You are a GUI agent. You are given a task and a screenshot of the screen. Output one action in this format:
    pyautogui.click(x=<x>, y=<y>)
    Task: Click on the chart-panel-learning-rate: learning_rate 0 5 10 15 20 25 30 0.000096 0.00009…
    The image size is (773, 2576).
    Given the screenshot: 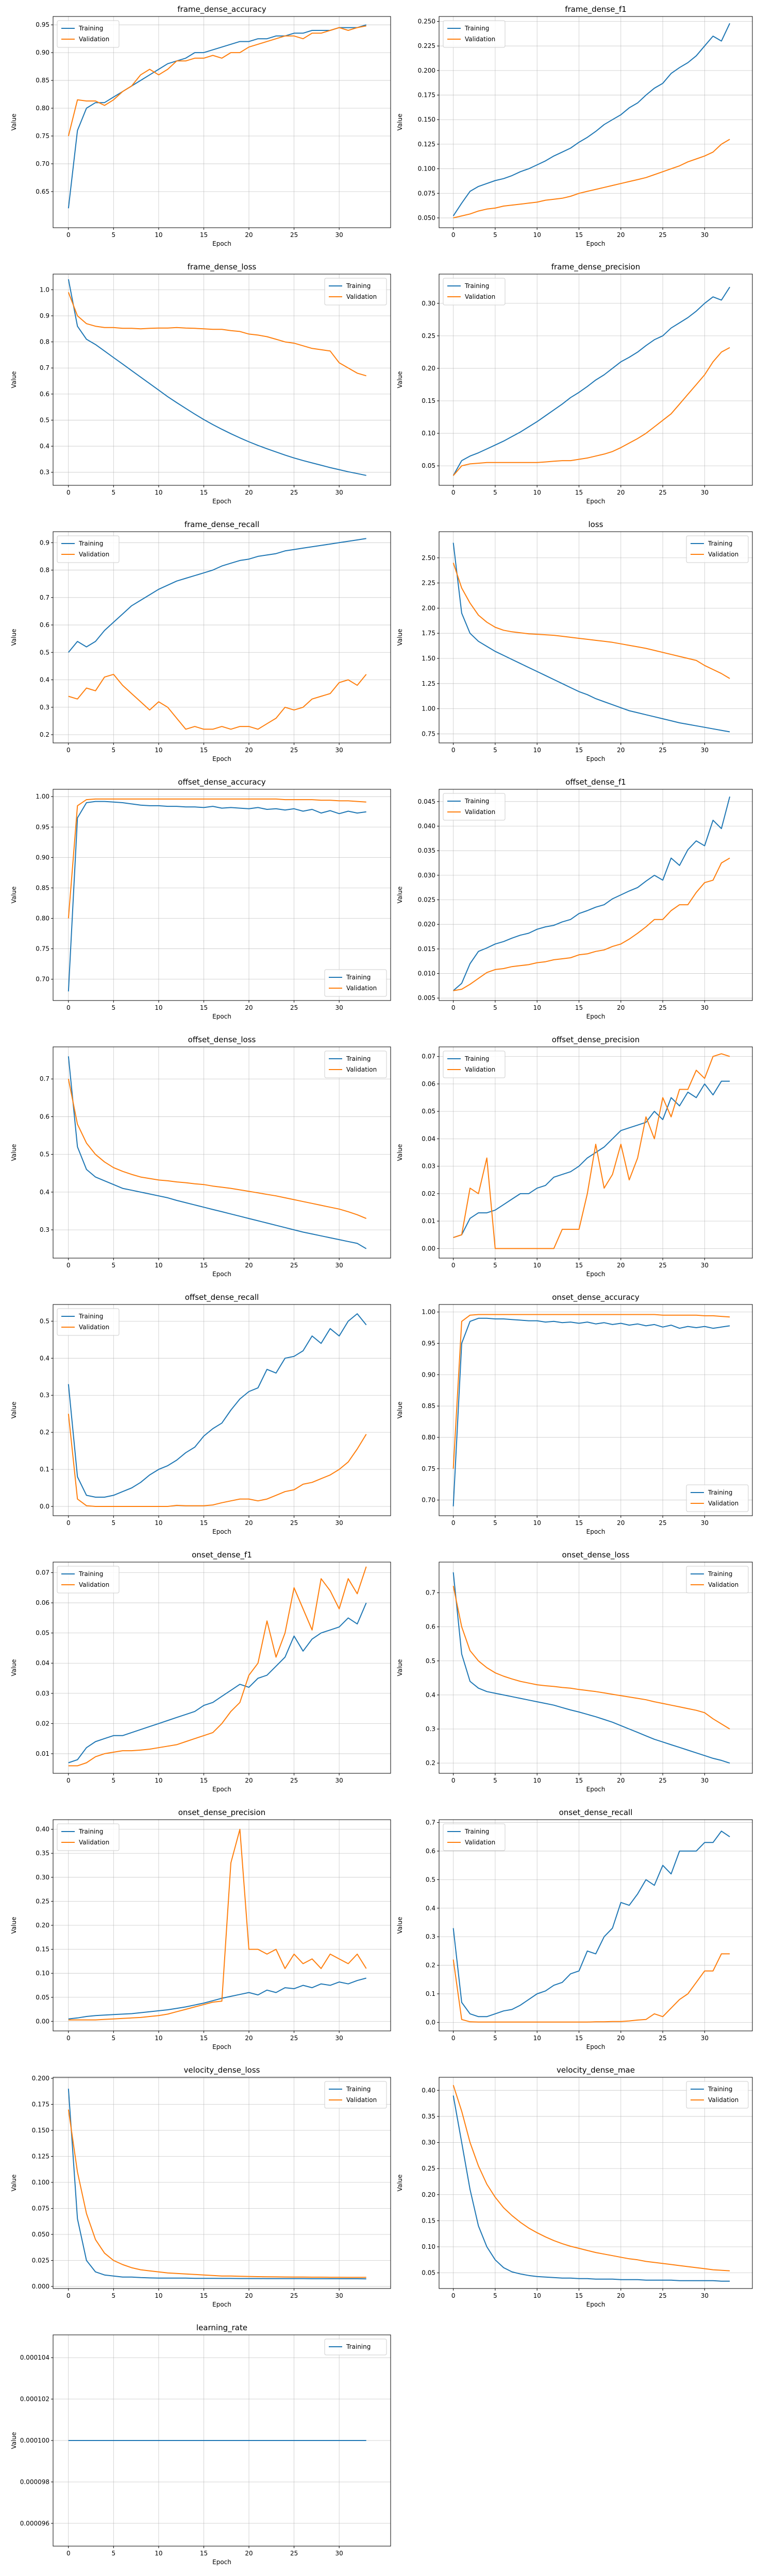 What is the action you would take?
    pyautogui.click(x=200, y=2444)
    